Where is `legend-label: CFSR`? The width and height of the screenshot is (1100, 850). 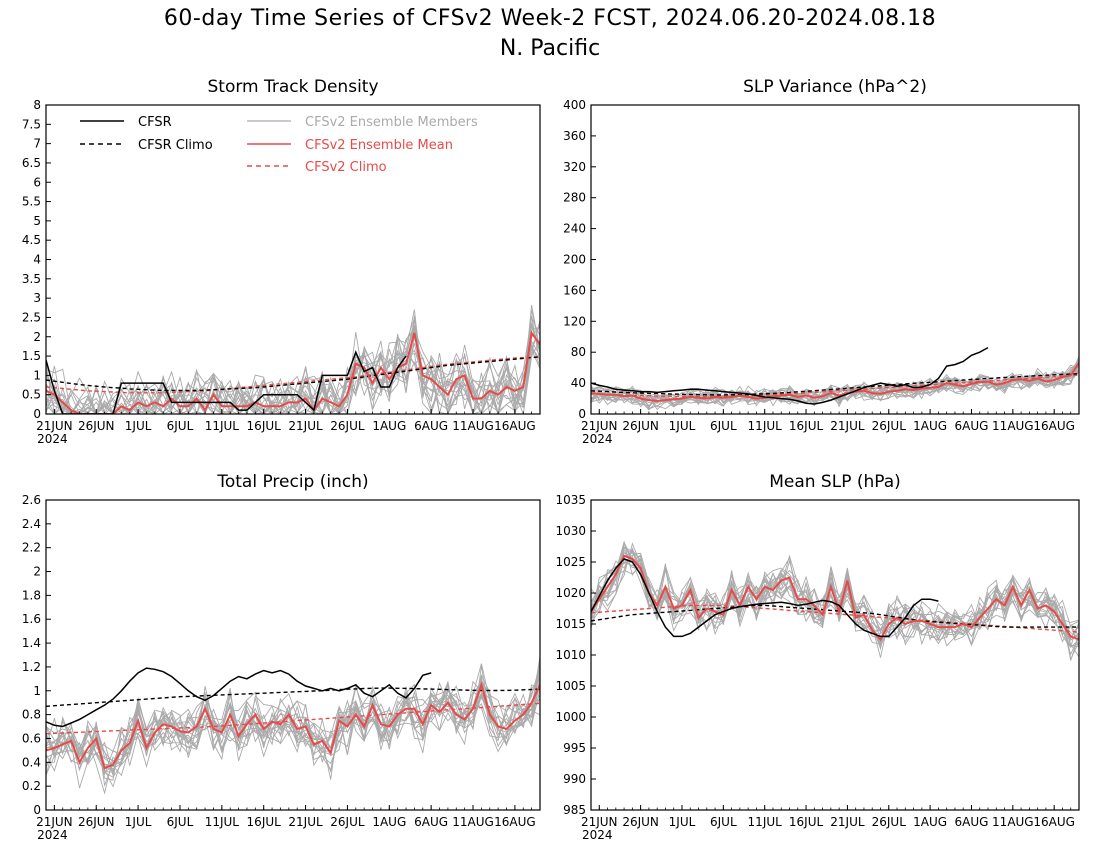
legend-label: CFSR is located at coordinates (155, 122).